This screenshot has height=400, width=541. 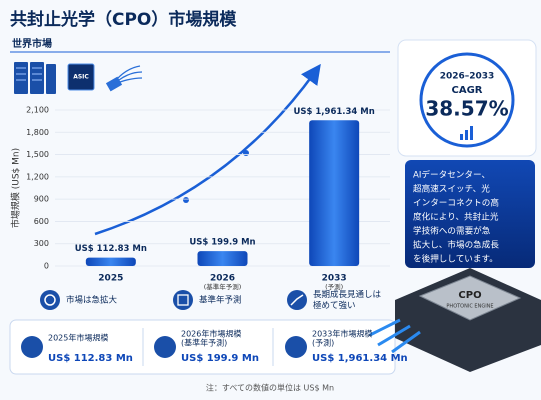 I want to click on x-tick-label: 2033, so click(x=334, y=279).